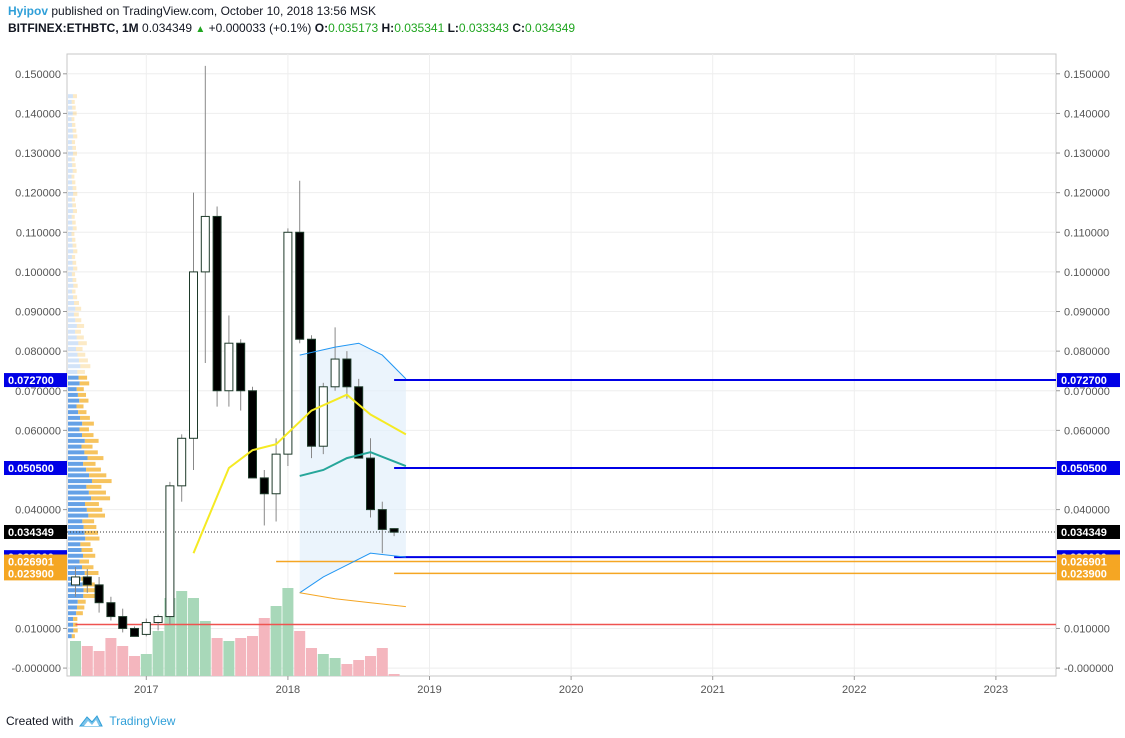  What do you see at coordinates (1084, 533) in the screenshot?
I see `last-price-tag-right: 0.034349` at bounding box center [1084, 533].